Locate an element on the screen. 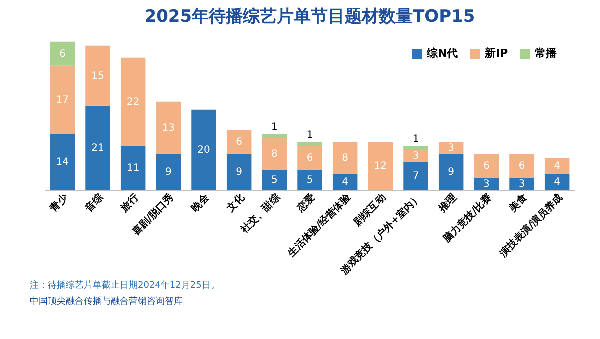 This screenshot has width=600, height=339. x-tick-label: 恋爱 is located at coordinates (306, 204).